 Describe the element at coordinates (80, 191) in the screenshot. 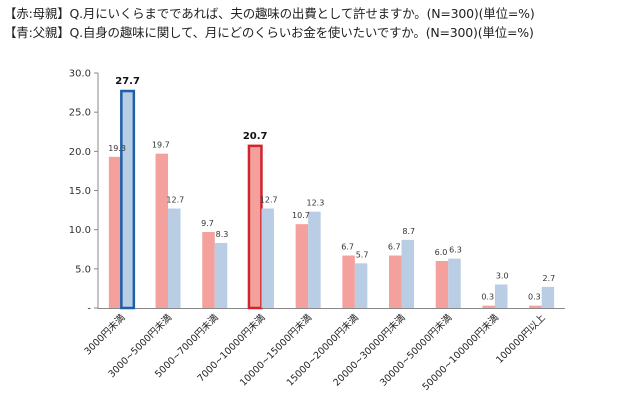

I see `y-tick-label: 15.0` at that location.